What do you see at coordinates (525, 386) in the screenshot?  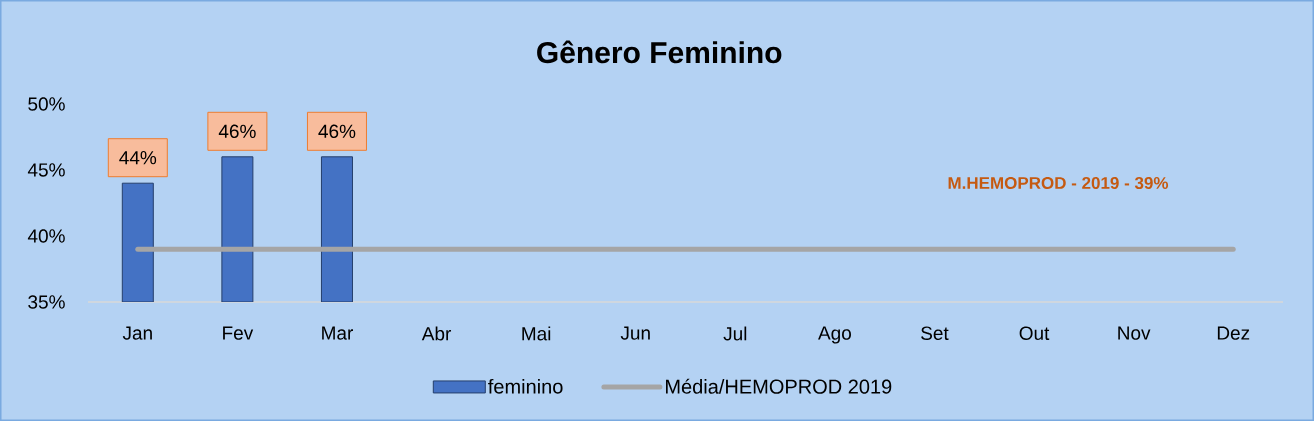 I see `legend-label: feminino` at bounding box center [525, 386].